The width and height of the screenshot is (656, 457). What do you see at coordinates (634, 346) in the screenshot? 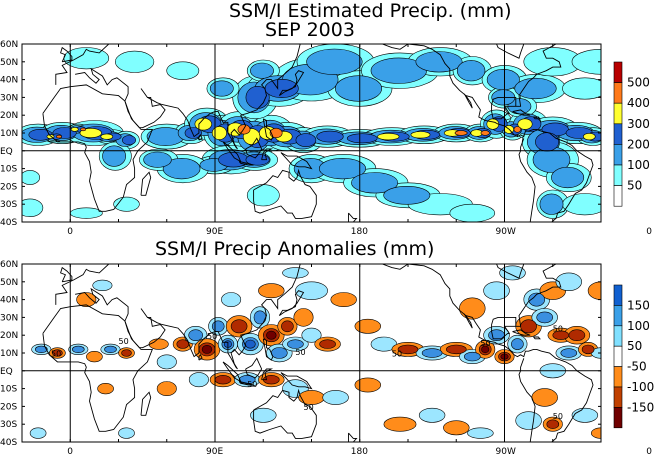
I see `anomaly-legend-label: 50` at bounding box center [634, 346].